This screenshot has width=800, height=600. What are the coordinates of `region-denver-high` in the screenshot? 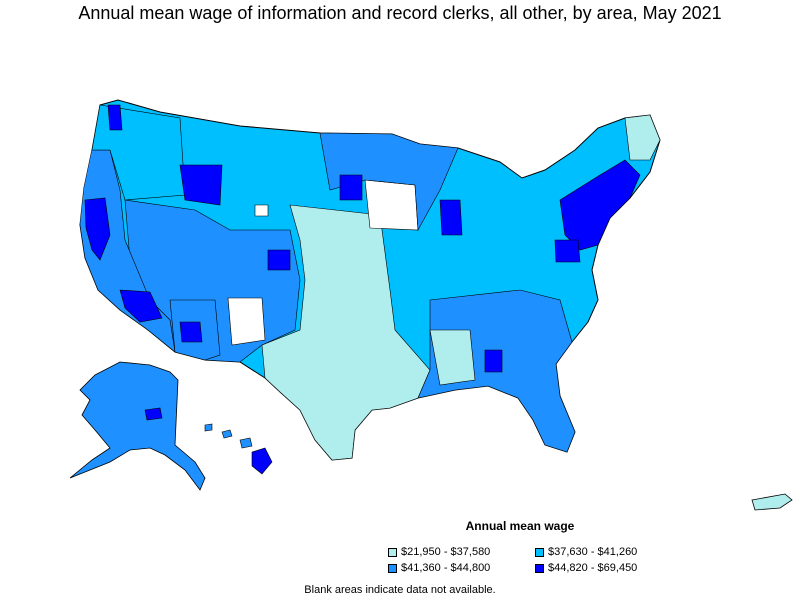 It's located at (279, 260).